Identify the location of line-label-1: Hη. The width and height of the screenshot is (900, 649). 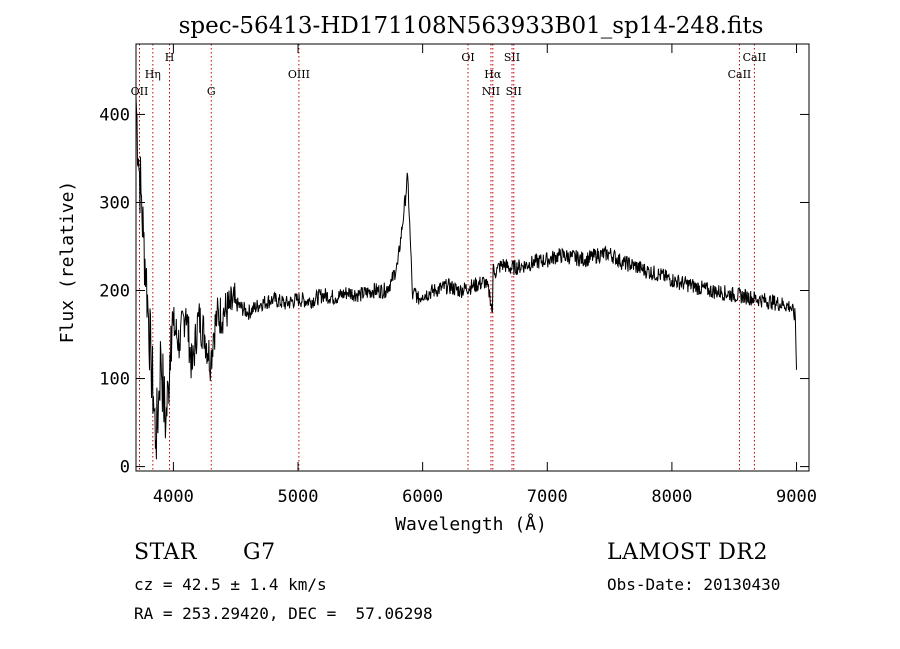
(153, 74).